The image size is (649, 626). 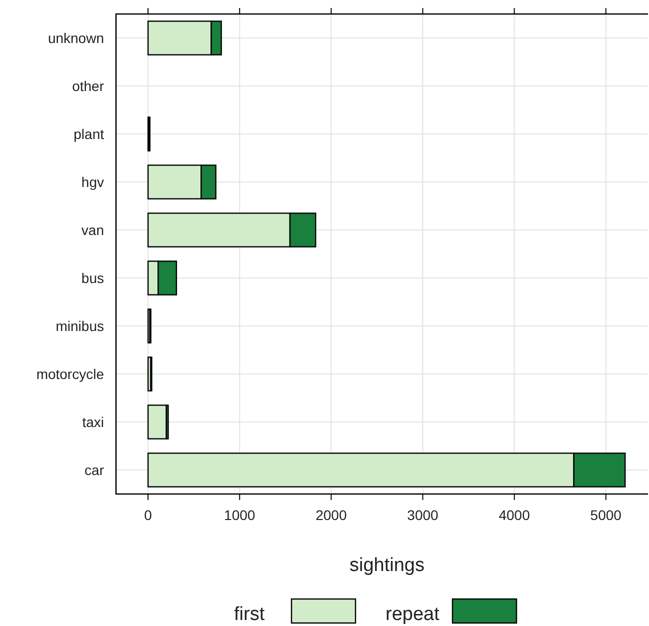 I want to click on y-tick-label: plant, so click(x=89, y=134).